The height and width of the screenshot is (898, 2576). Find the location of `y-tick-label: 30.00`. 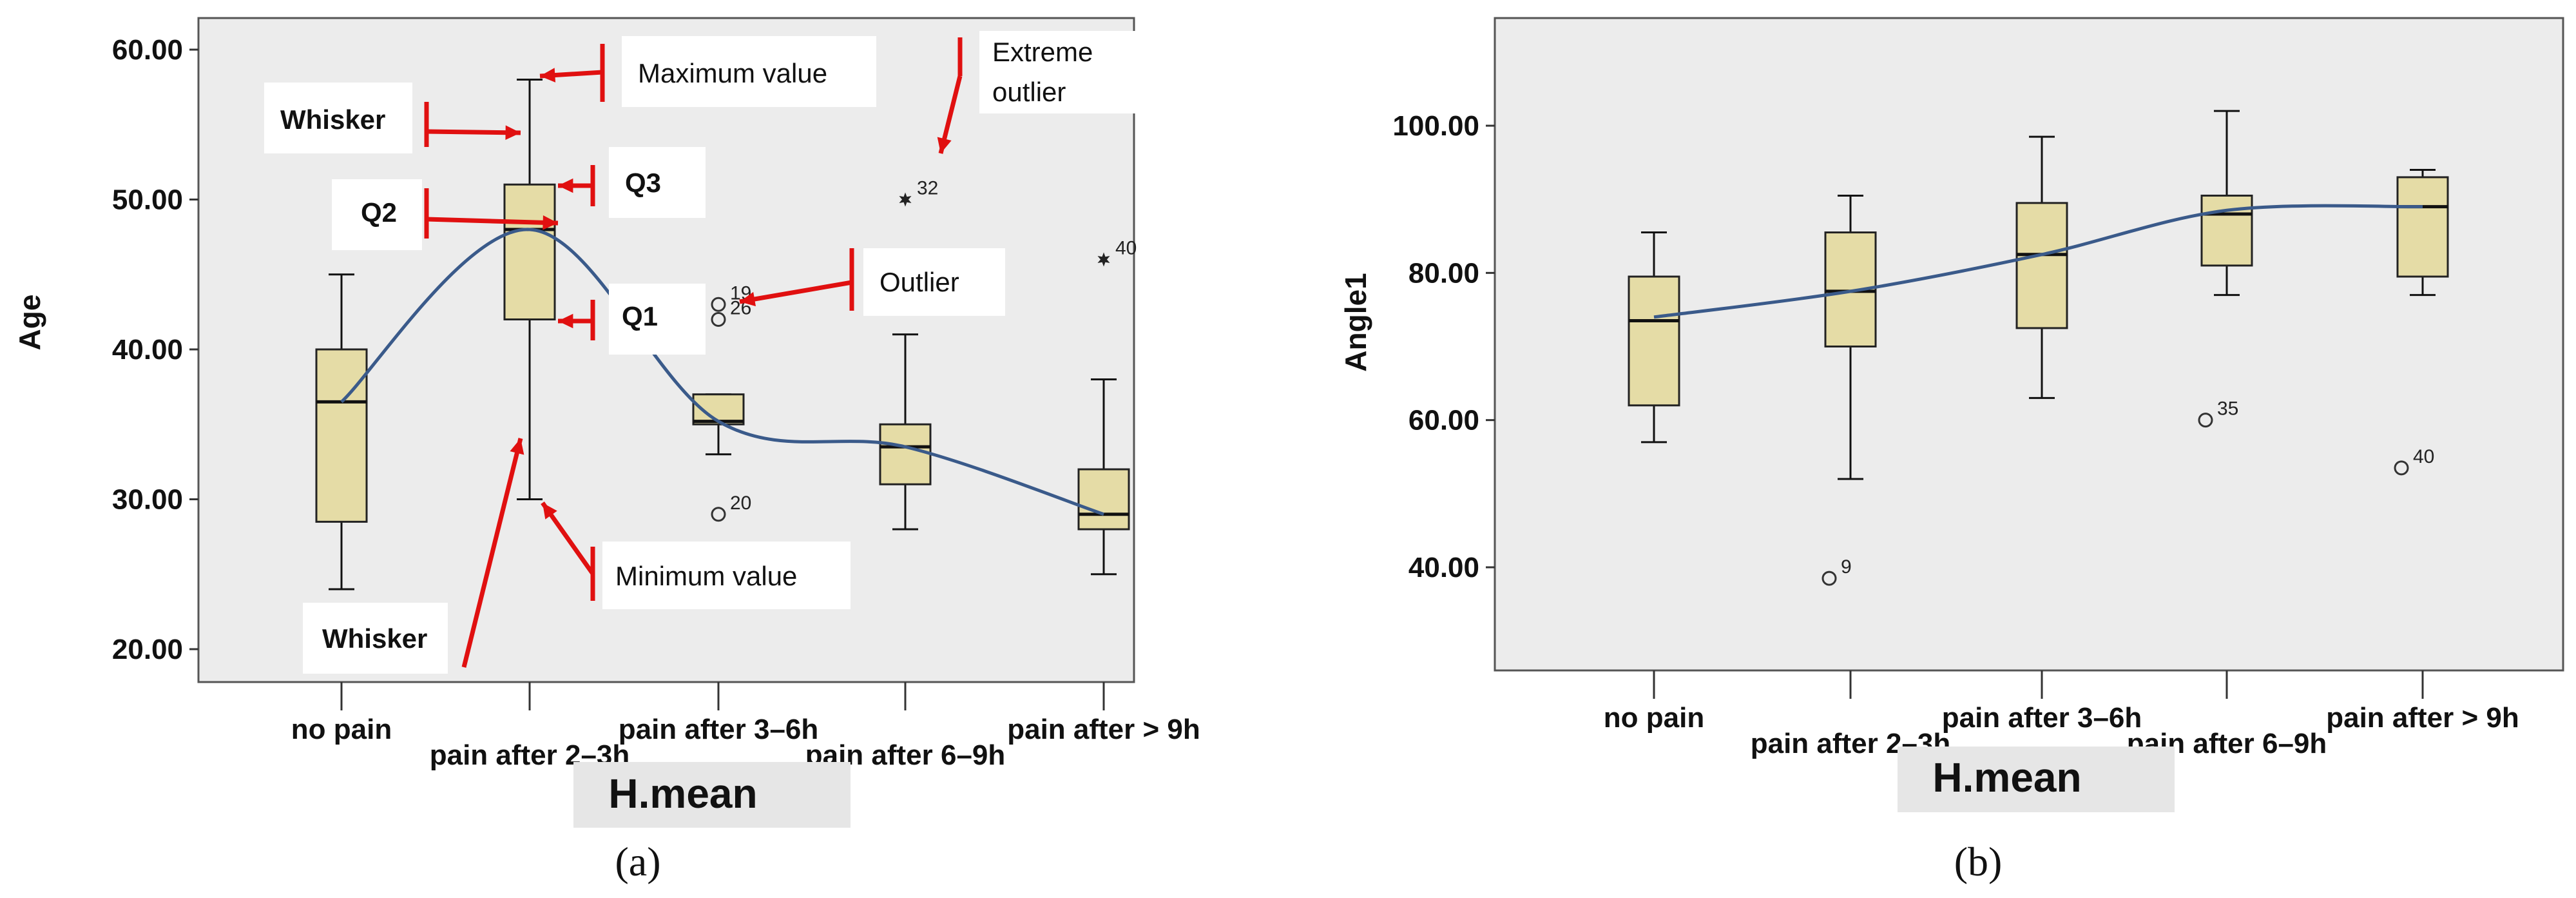

y-tick-label: 30.00 is located at coordinates (148, 500).